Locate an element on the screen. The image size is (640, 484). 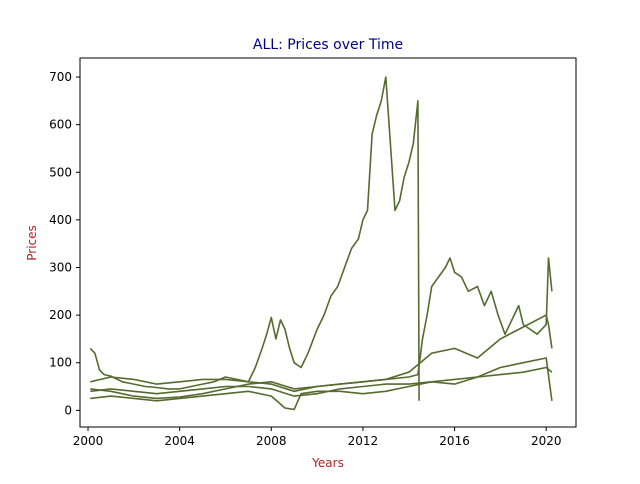
x-tick-label: 2008 is located at coordinates (271, 441).